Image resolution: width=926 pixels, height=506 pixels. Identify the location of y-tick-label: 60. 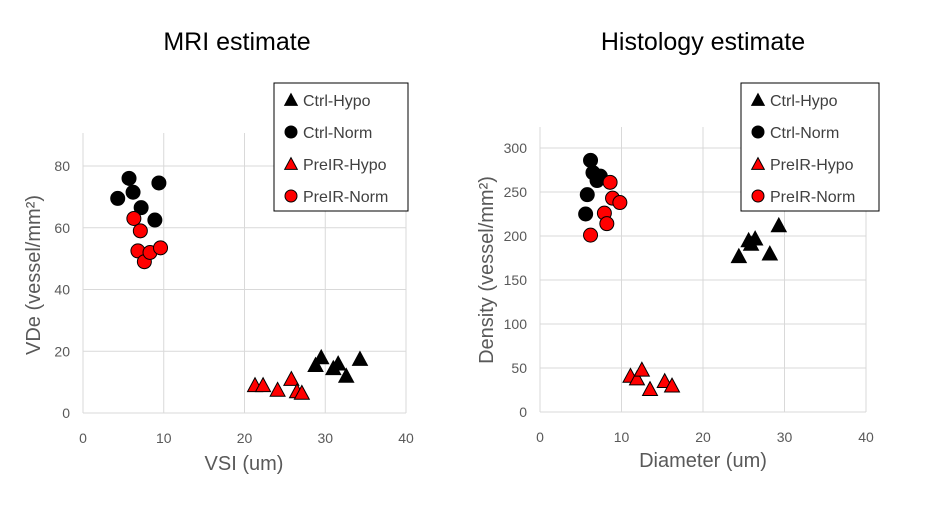
(62, 228).